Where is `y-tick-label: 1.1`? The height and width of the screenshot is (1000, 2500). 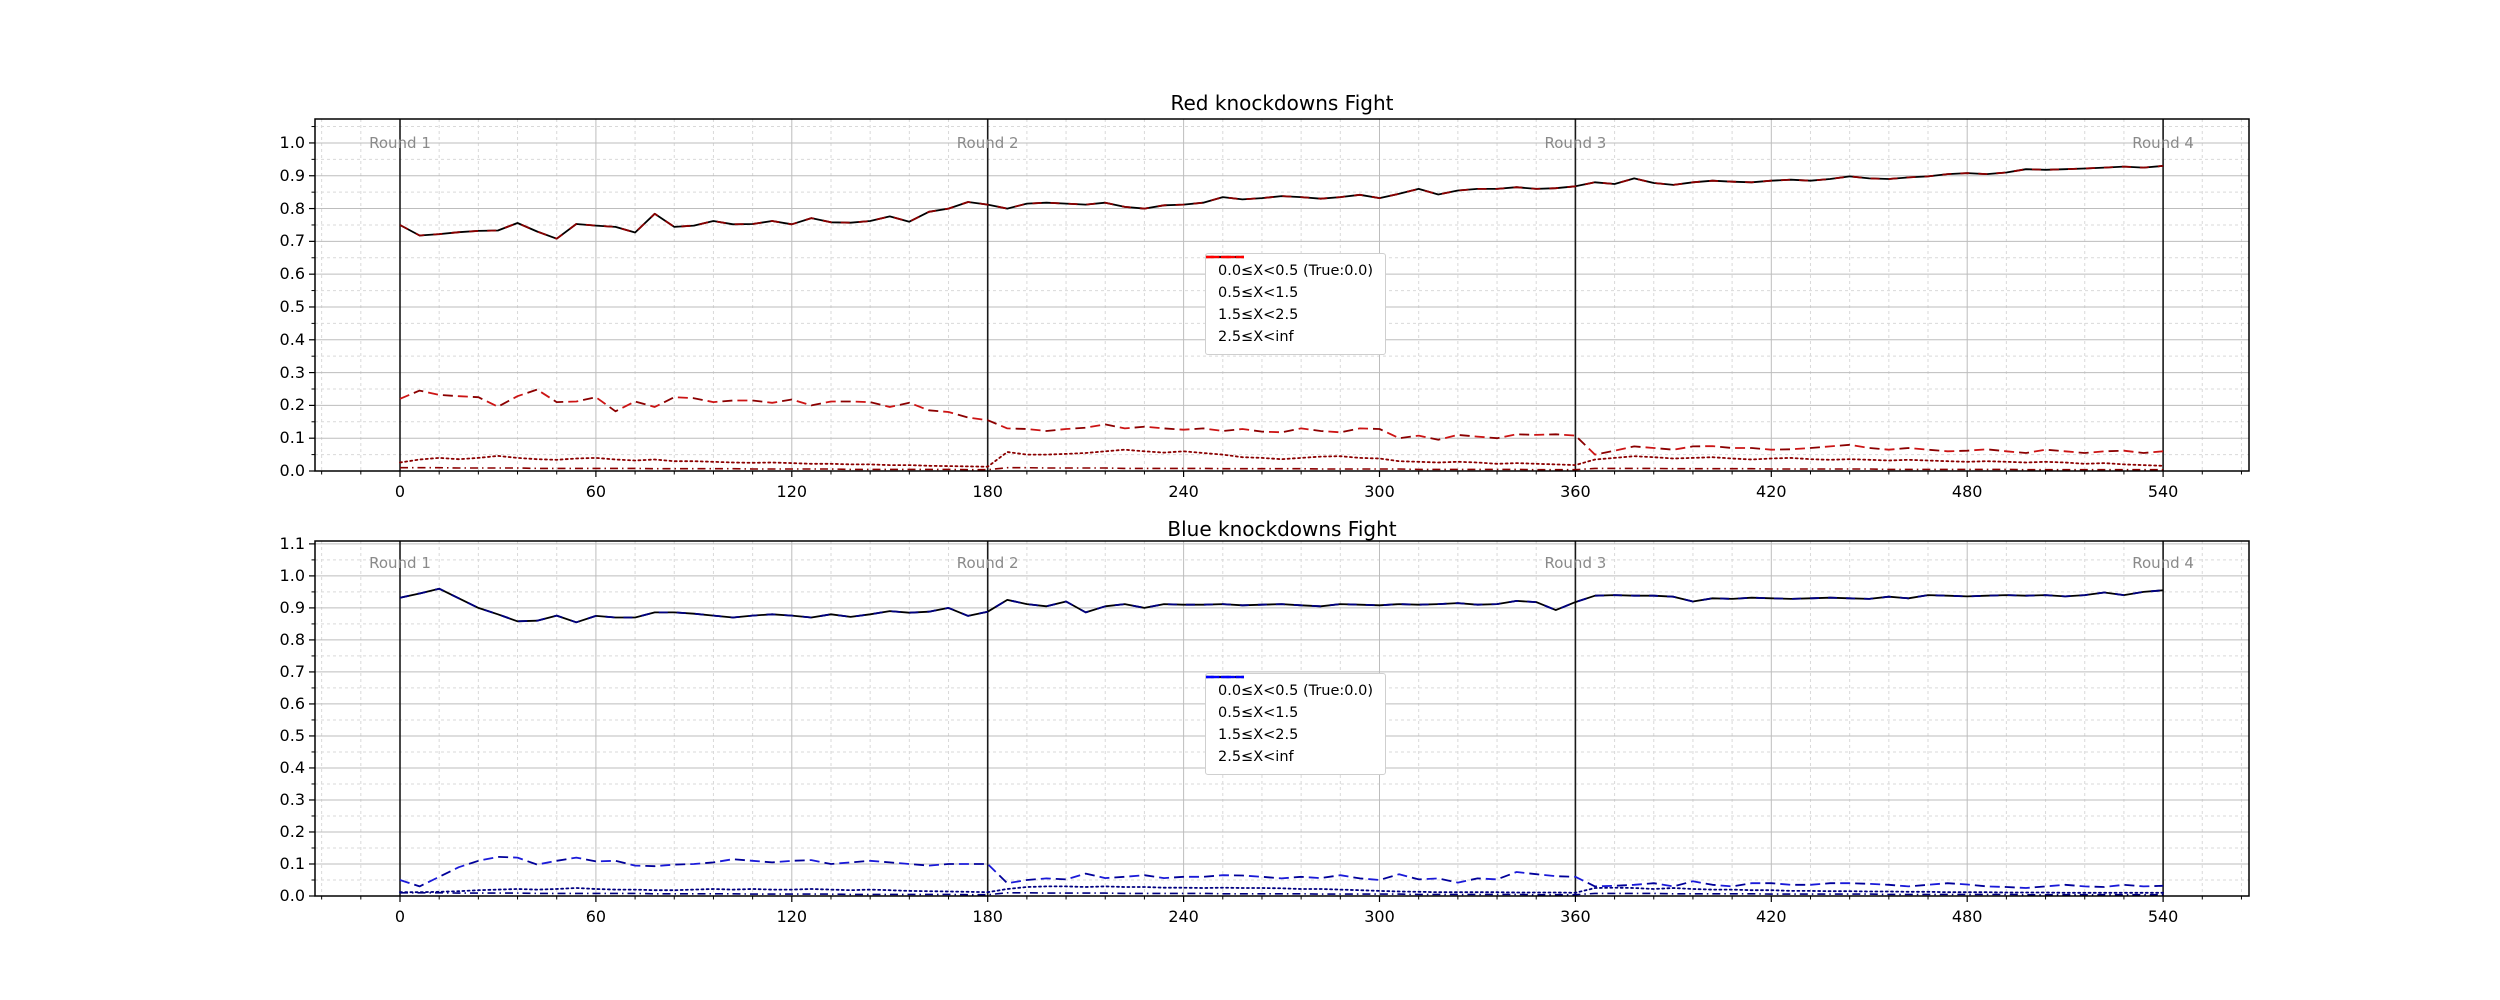 y-tick-label: 1.1 is located at coordinates (292, 543).